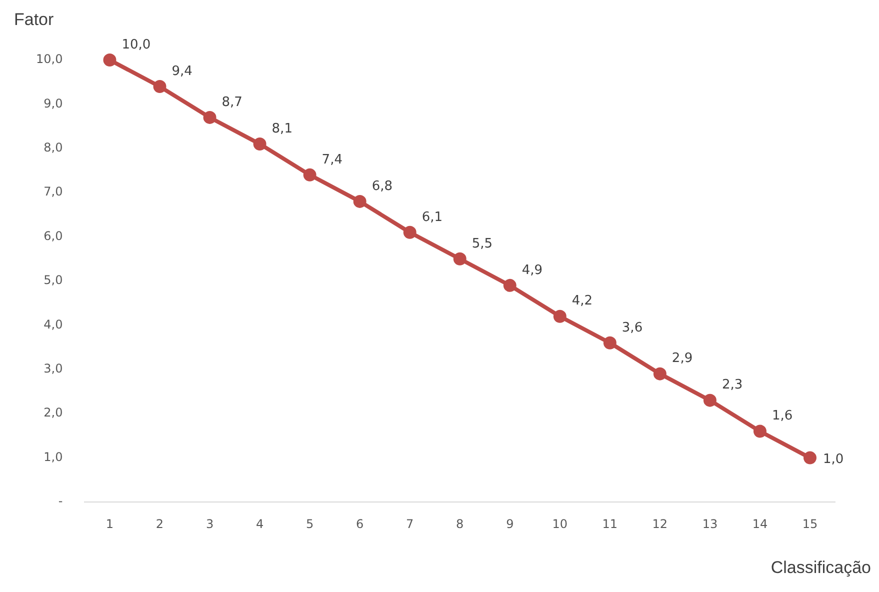 This screenshot has height=592, width=879. What do you see at coordinates (710, 524) in the screenshot?
I see `x-tick-label: 13` at bounding box center [710, 524].